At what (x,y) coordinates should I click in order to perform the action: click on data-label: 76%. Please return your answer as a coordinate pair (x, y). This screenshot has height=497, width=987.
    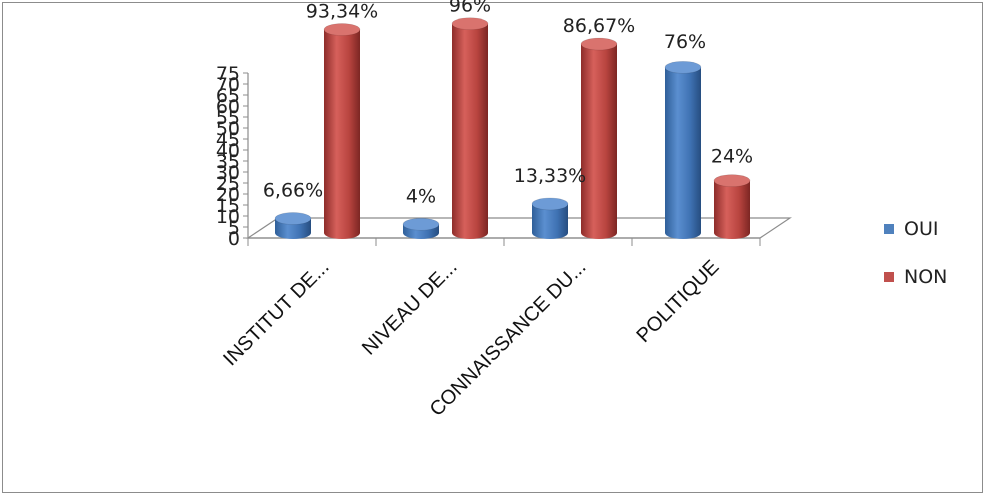
    Looking at the image, I should click on (685, 42).